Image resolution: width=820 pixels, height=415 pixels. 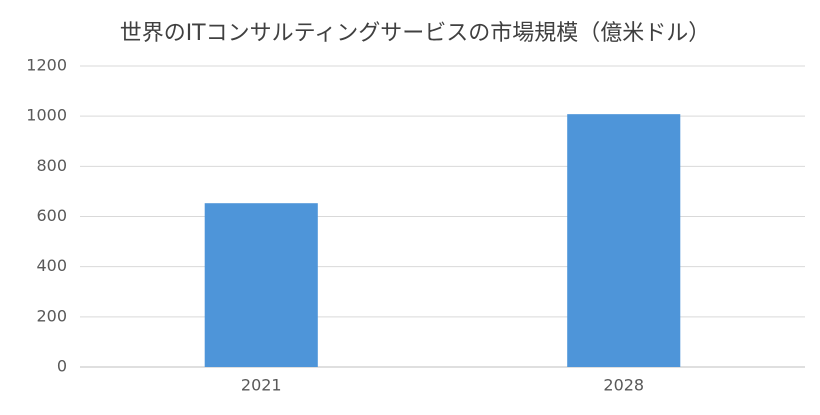 I want to click on y-tick-label: 1000, so click(x=46, y=115).